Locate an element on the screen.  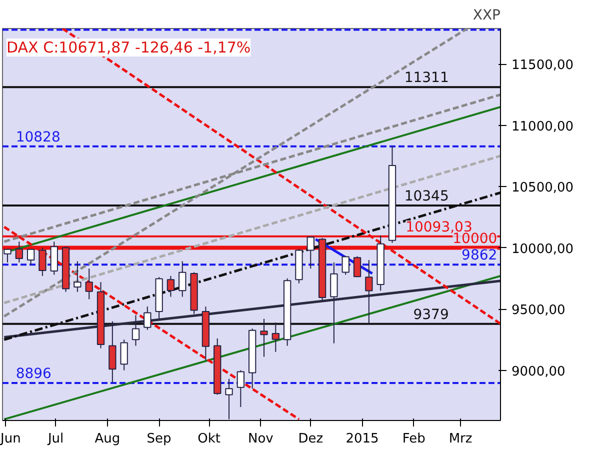
y-tick-label: 9500,00 is located at coordinates (539, 310).